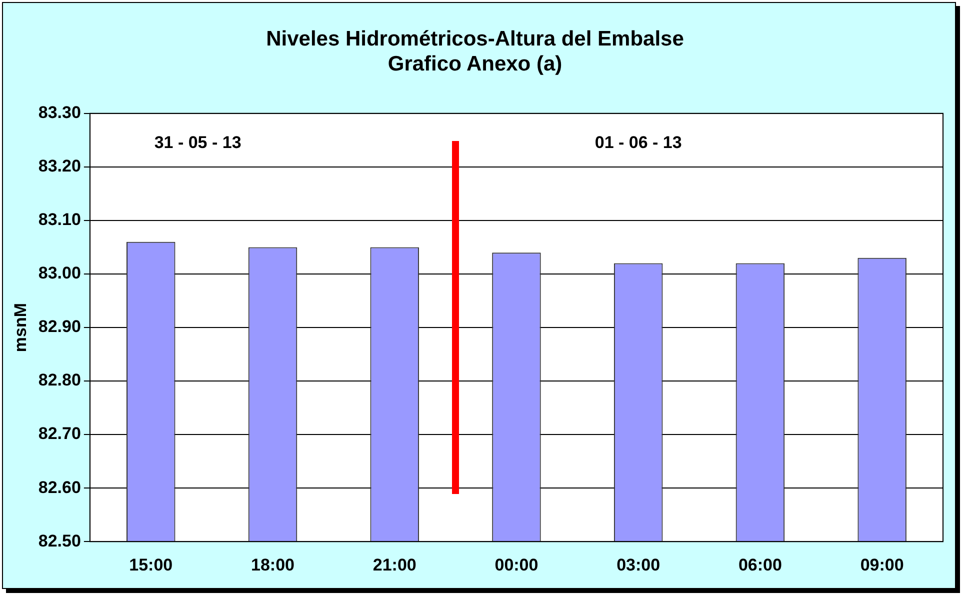 The image size is (962, 595). I want to click on text: Grafico Anexo (a), so click(475, 64).